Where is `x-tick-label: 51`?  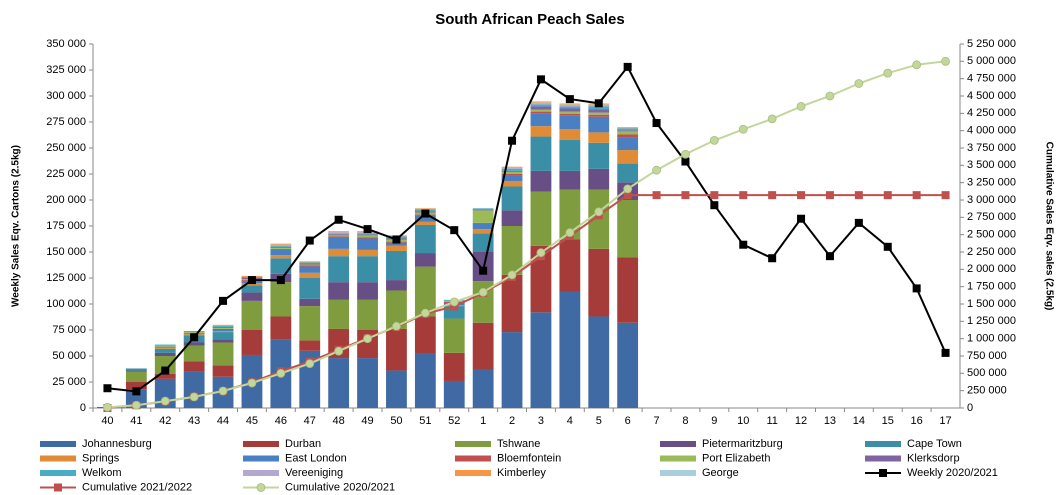 x-tick-label: 51 is located at coordinates (425, 421).